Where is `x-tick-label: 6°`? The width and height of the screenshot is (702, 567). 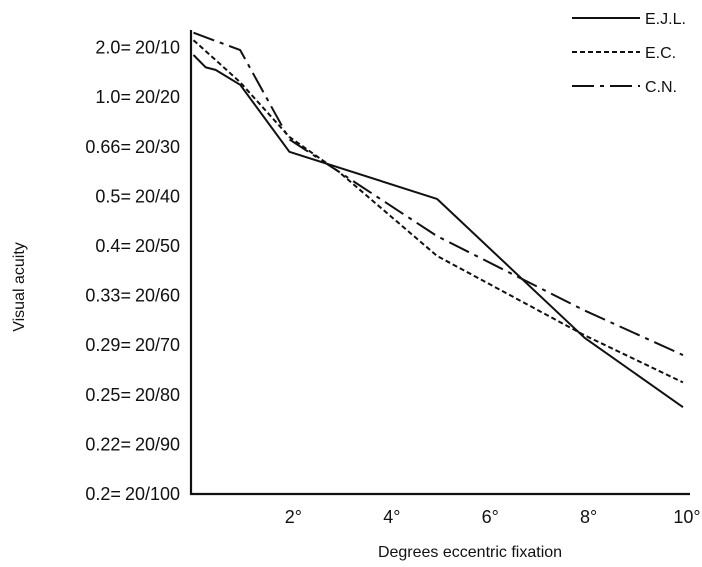
x-tick-label: 6° is located at coordinates (490, 517).